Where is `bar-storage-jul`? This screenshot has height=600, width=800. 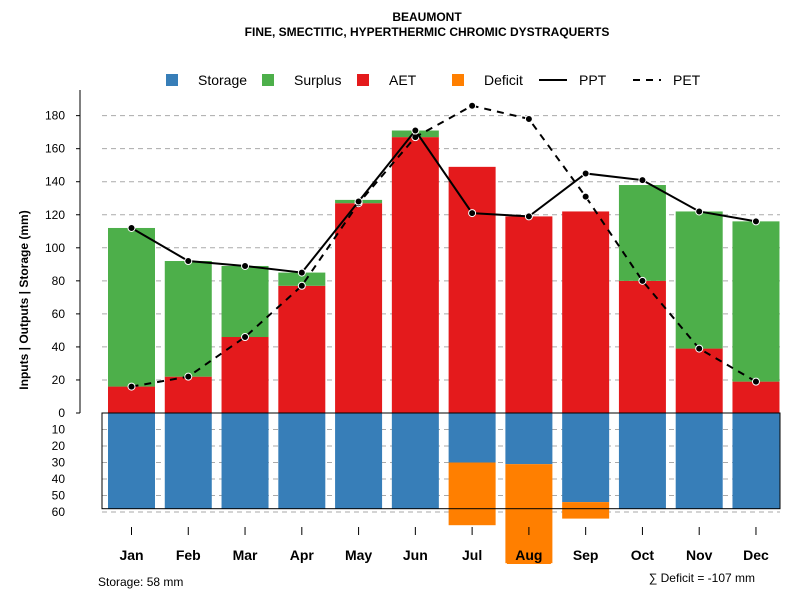 bar-storage-jul is located at coordinates (472, 438).